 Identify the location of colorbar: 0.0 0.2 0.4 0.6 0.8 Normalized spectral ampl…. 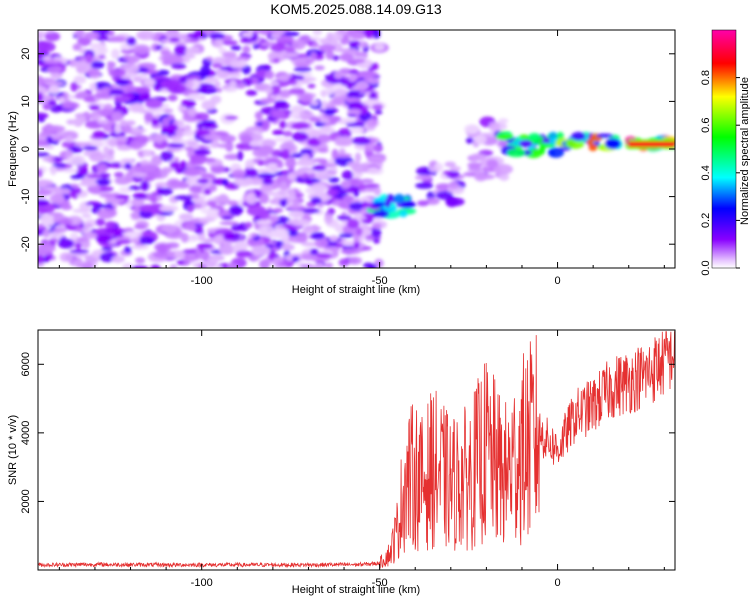
(725, 152).